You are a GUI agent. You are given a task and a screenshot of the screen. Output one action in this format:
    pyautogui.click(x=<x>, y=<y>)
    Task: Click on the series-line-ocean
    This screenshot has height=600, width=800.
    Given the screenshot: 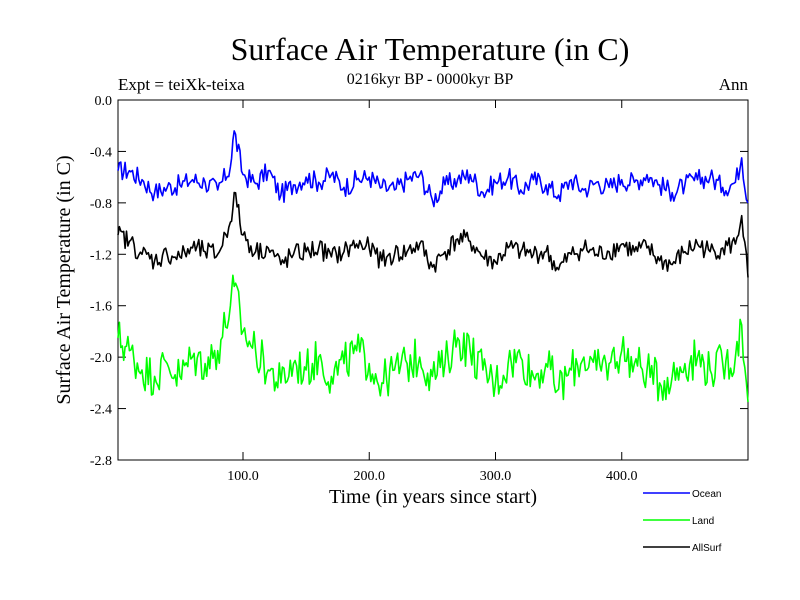 What is the action you would take?
    pyautogui.click(x=433, y=169)
    